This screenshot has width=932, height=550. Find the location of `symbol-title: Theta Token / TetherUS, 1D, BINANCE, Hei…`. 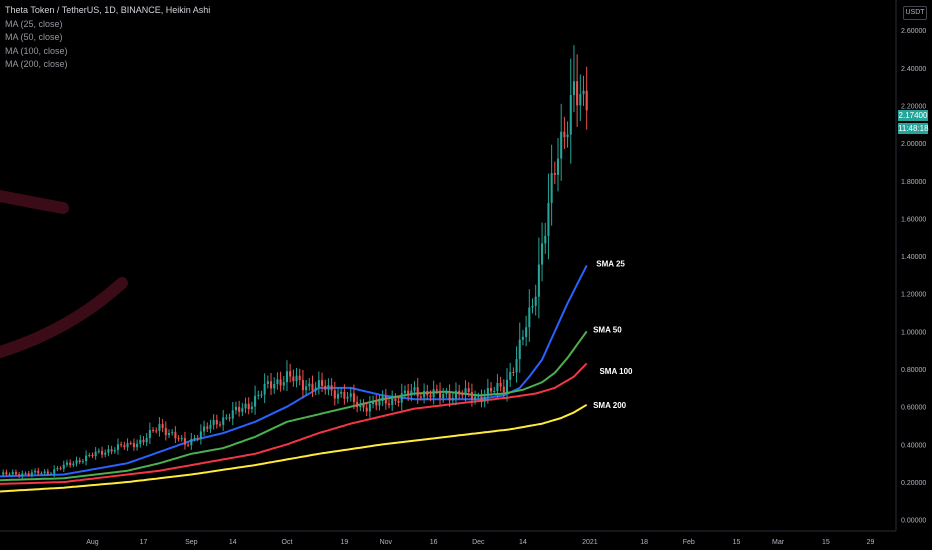

symbol-title: Theta Token / TetherUS, 1D, BINANCE, Hei… is located at coordinates (108, 10).